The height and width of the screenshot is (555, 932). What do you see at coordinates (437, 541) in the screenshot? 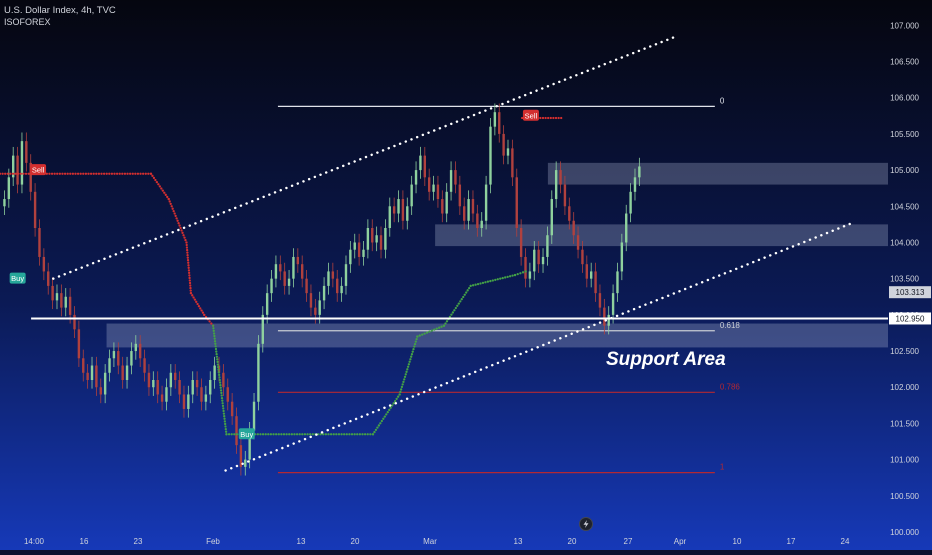
I see `x-axis: 14:00 16 23 Feb 13 20 Mar 13 20 27 Apr 10 17 24` at bounding box center [437, 541].